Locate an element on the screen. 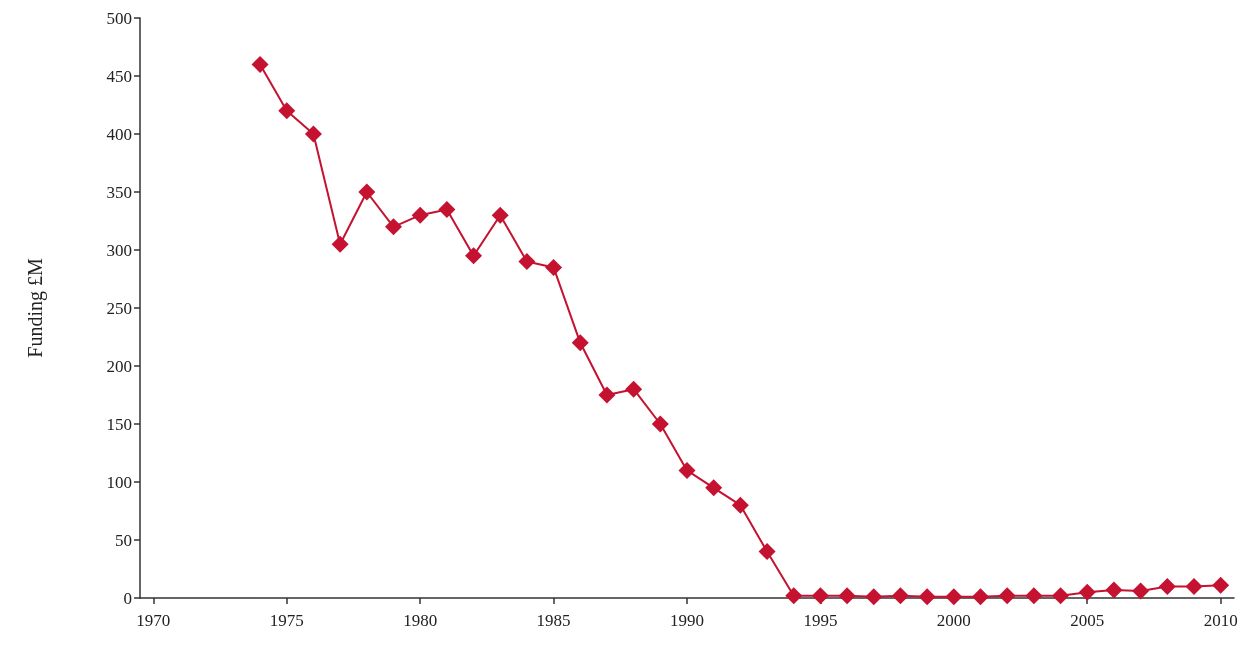 The height and width of the screenshot is (650, 1252). y-tick-label: 500 is located at coordinates (119, 18).